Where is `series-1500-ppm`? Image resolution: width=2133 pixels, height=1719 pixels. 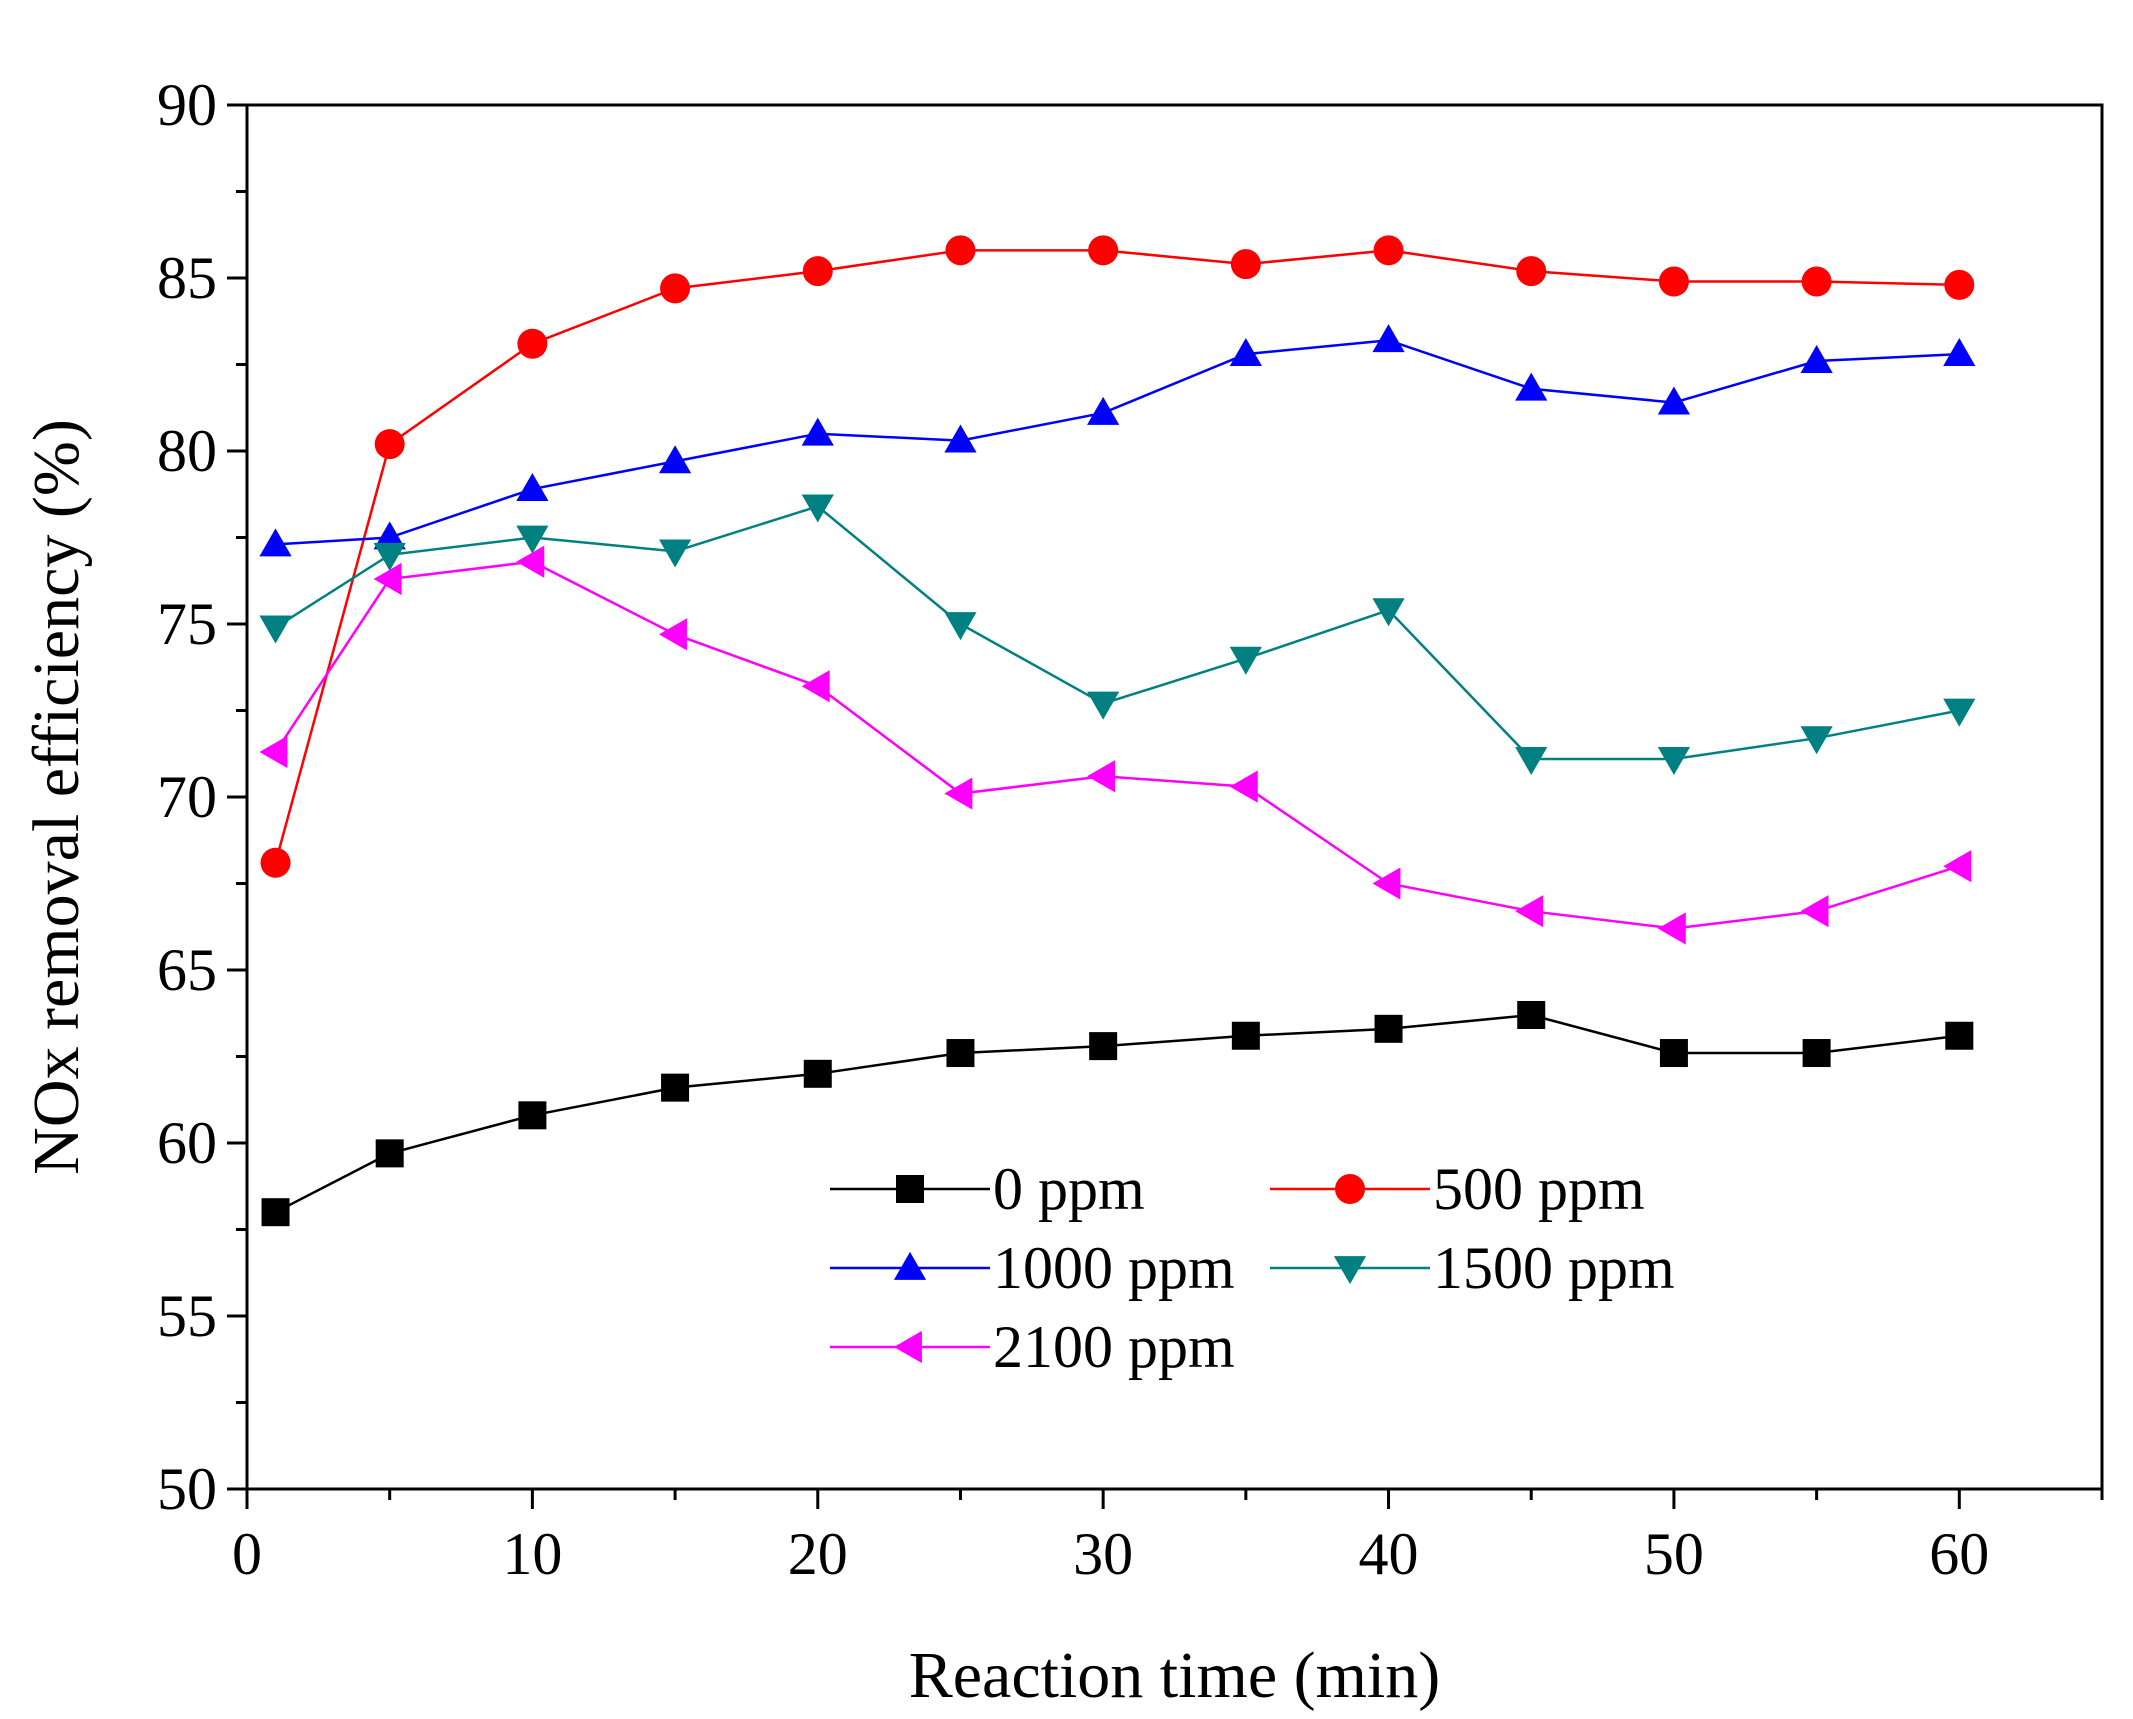
series-1500-ppm is located at coordinates (1117, 635).